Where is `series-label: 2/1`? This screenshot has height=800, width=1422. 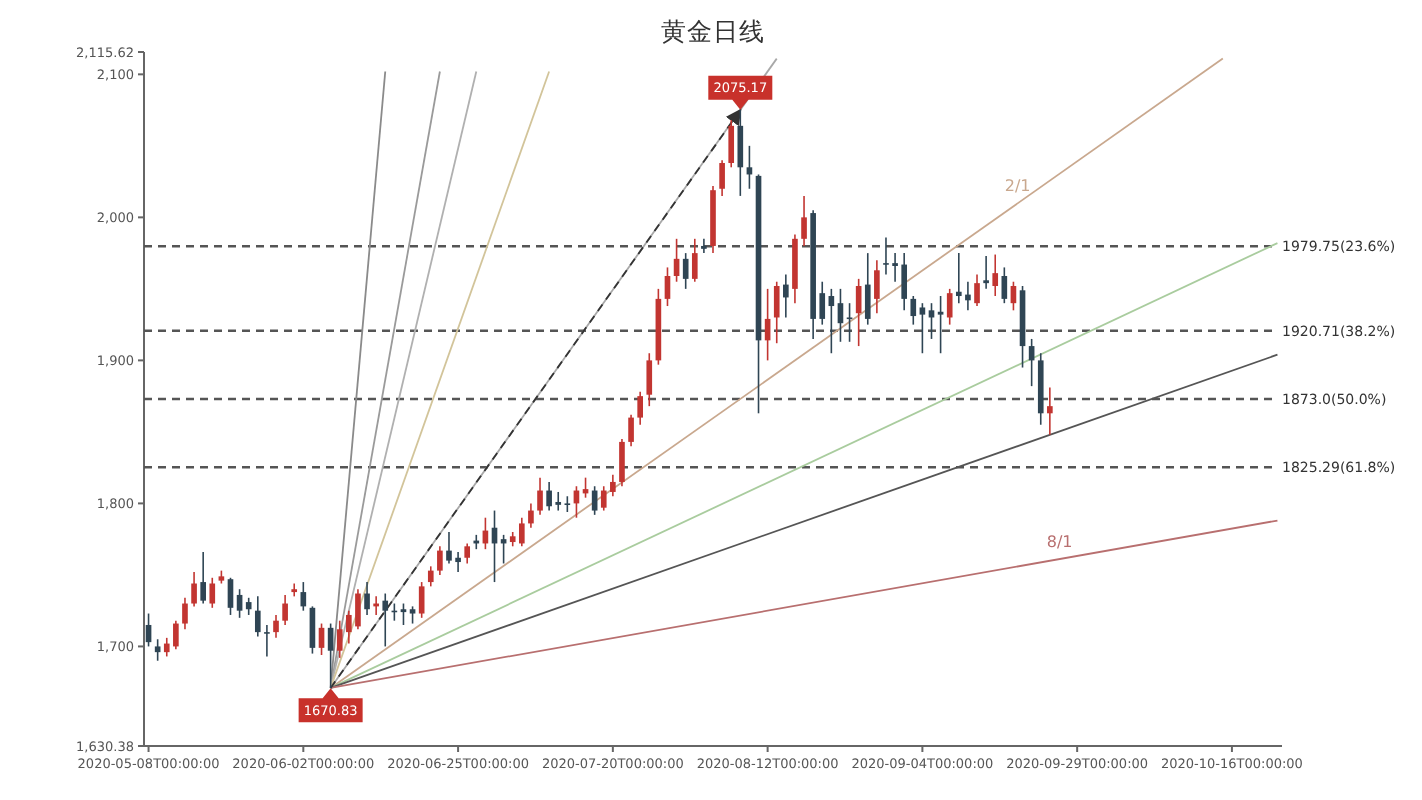 series-label: 2/1 is located at coordinates (1017, 186).